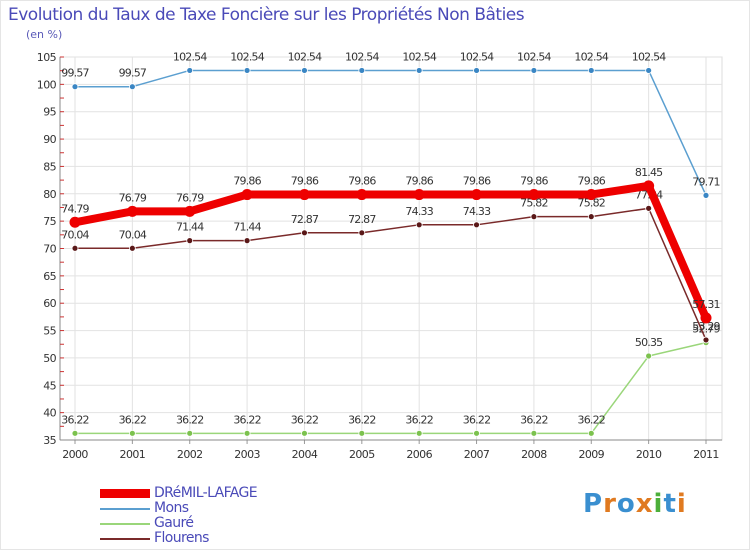 Image resolution: width=750 pixels, height=550 pixels. I want to click on legend: DRéMIL-LAFAGE Mons Gauré Flourens, so click(220, 515).